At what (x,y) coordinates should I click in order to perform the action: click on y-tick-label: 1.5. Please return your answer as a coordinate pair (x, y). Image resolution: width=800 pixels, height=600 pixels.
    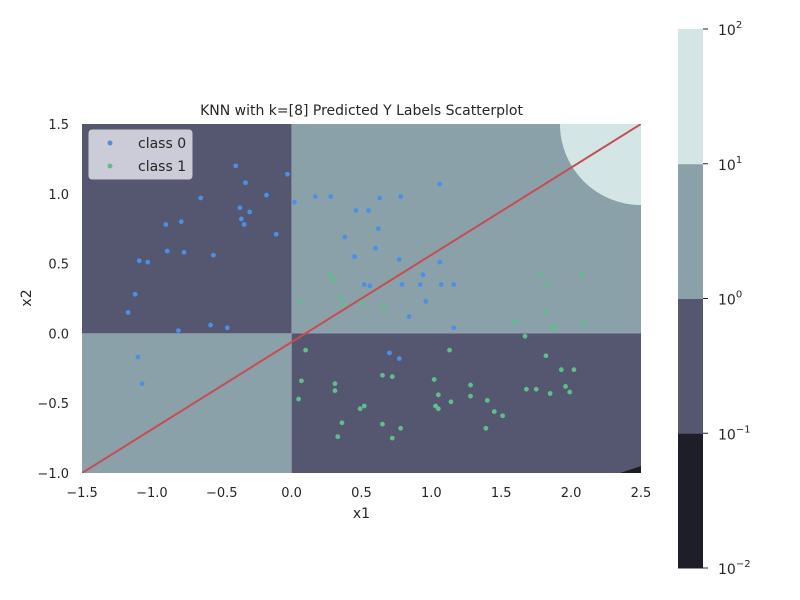
    Looking at the image, I should click on (58, 125).